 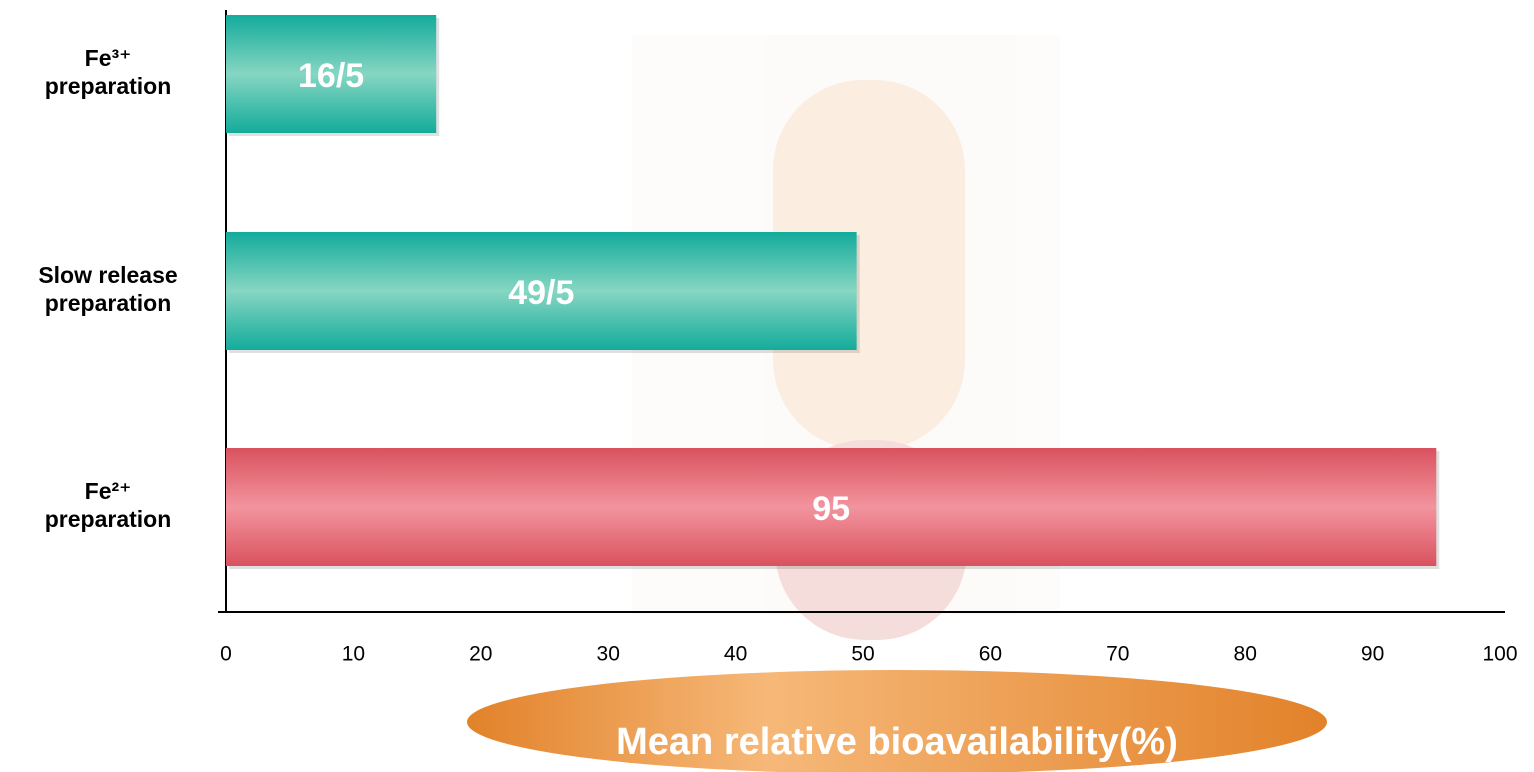 I want to click on x-tick-label: 90, so click(x=1372, y=654).